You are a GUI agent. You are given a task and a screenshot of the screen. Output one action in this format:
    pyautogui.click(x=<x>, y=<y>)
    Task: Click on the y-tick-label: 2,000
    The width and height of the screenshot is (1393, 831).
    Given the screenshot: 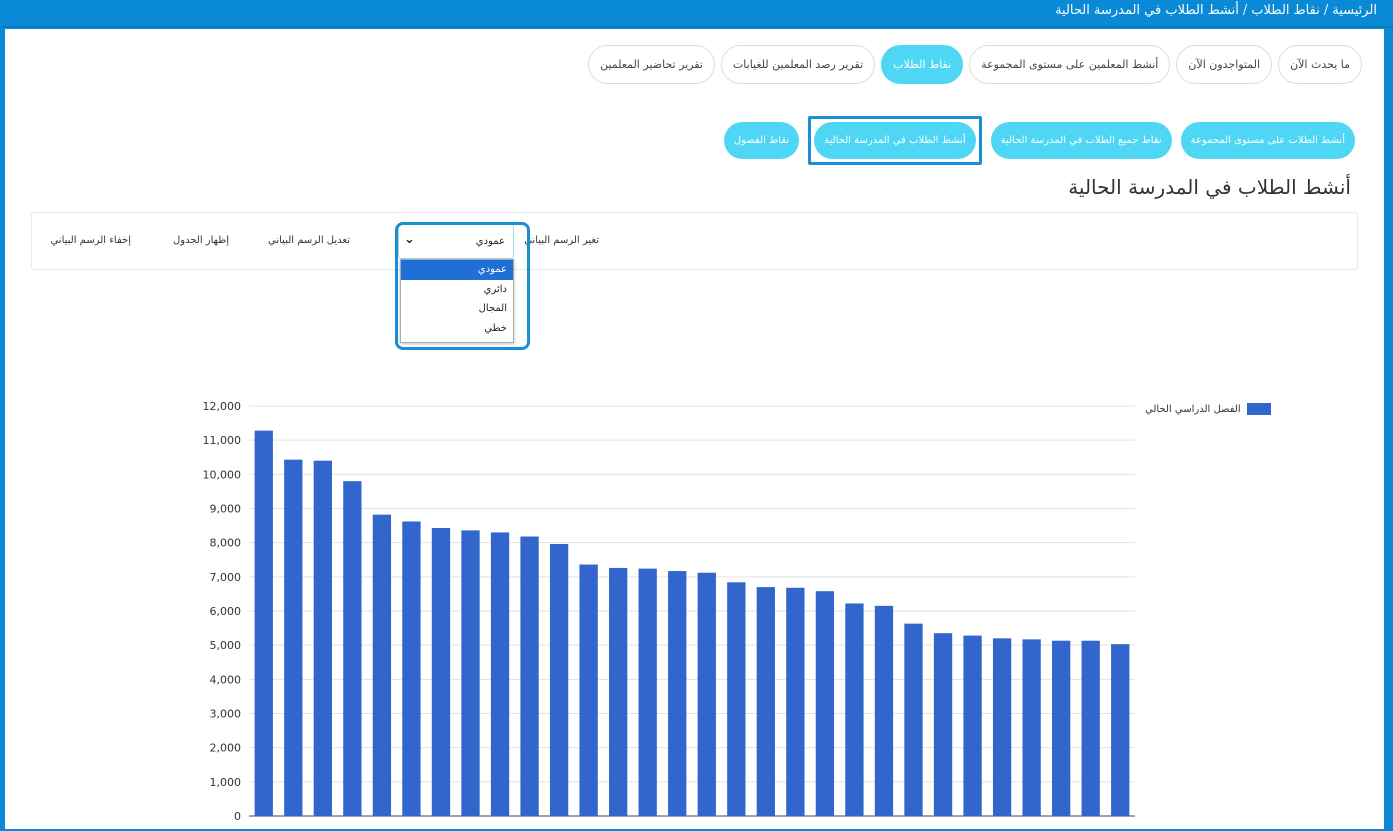 What is the action you would take?
    pyautogui.click(x=226, y=748)
    